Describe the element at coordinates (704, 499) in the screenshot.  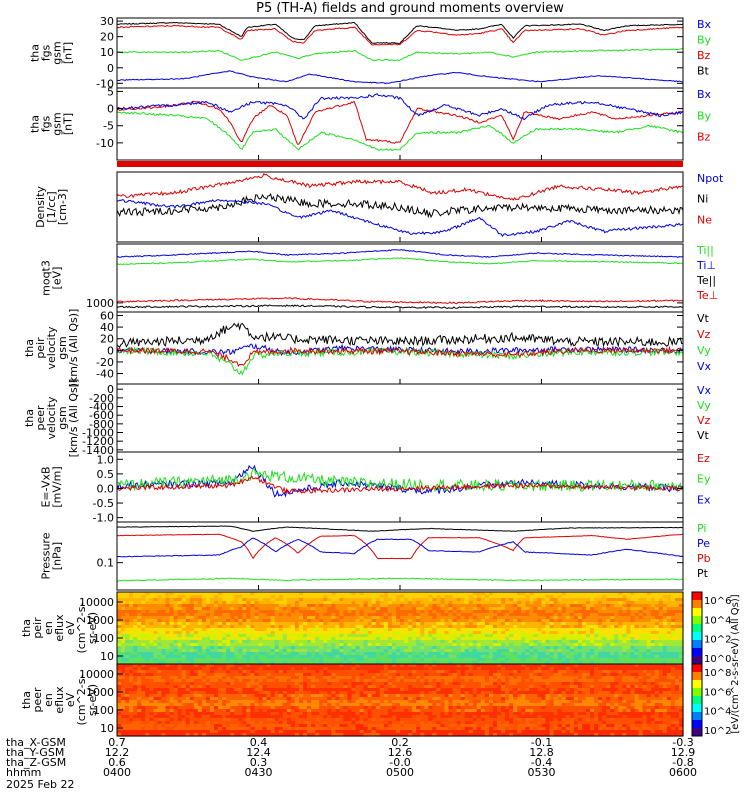
I see `legend-entry: Ex` at that location.